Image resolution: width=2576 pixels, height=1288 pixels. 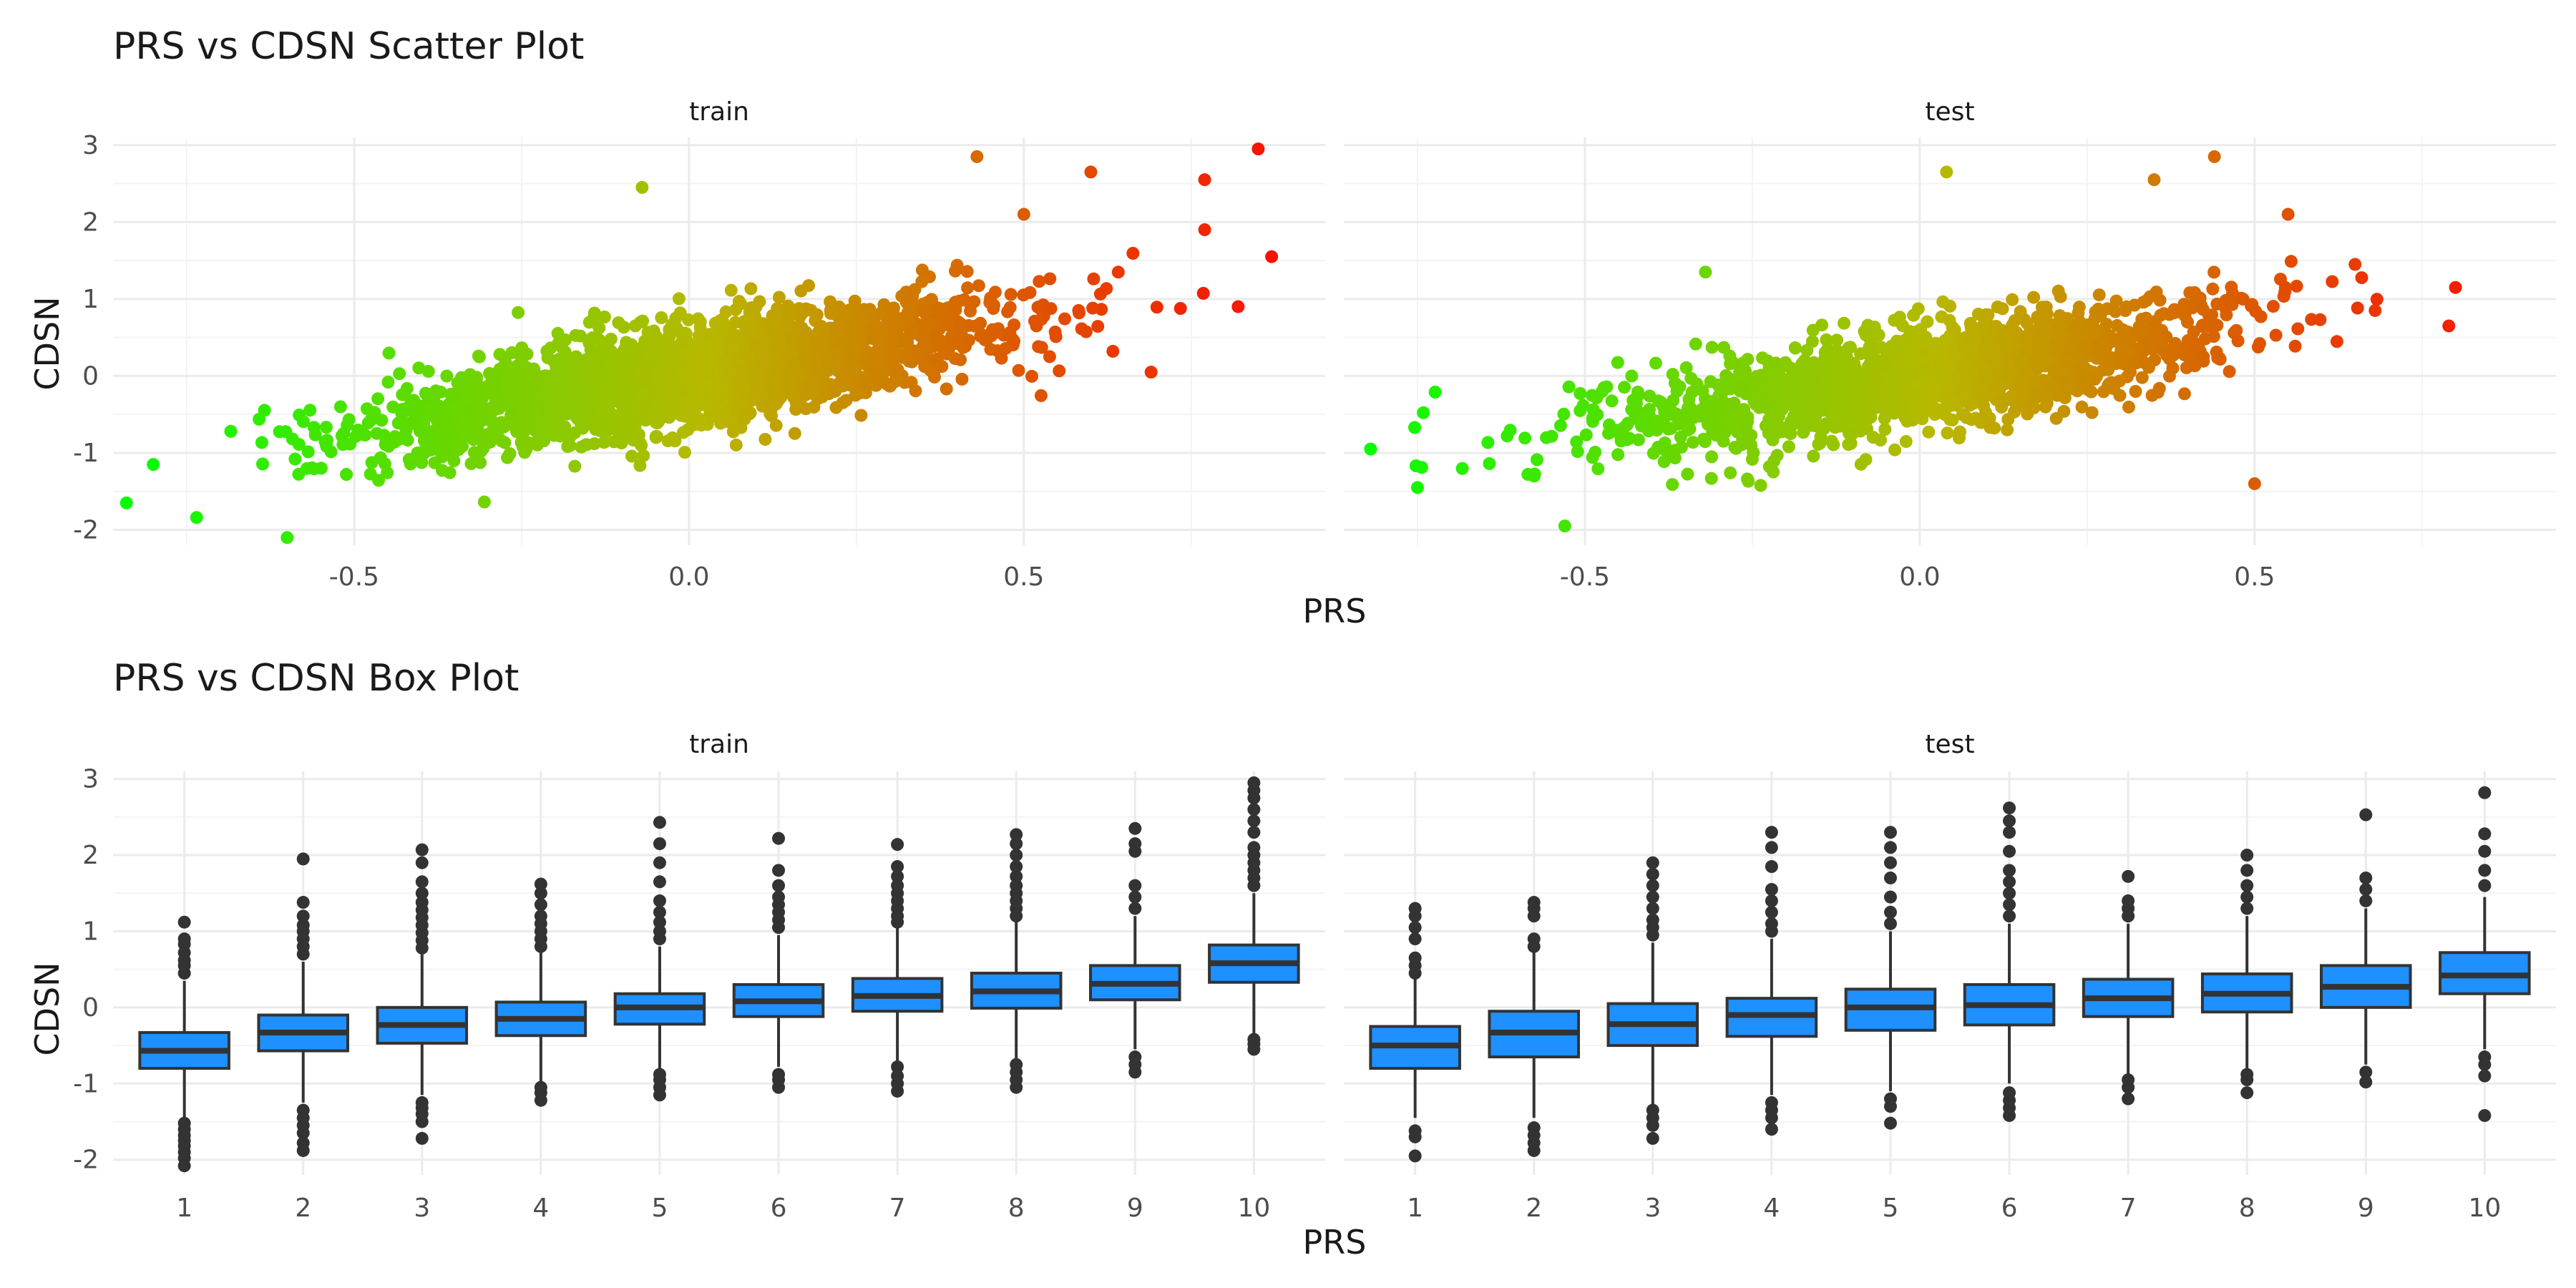 I want to click on box-x-tick-label: 9, so click(x=1135, y=1208).